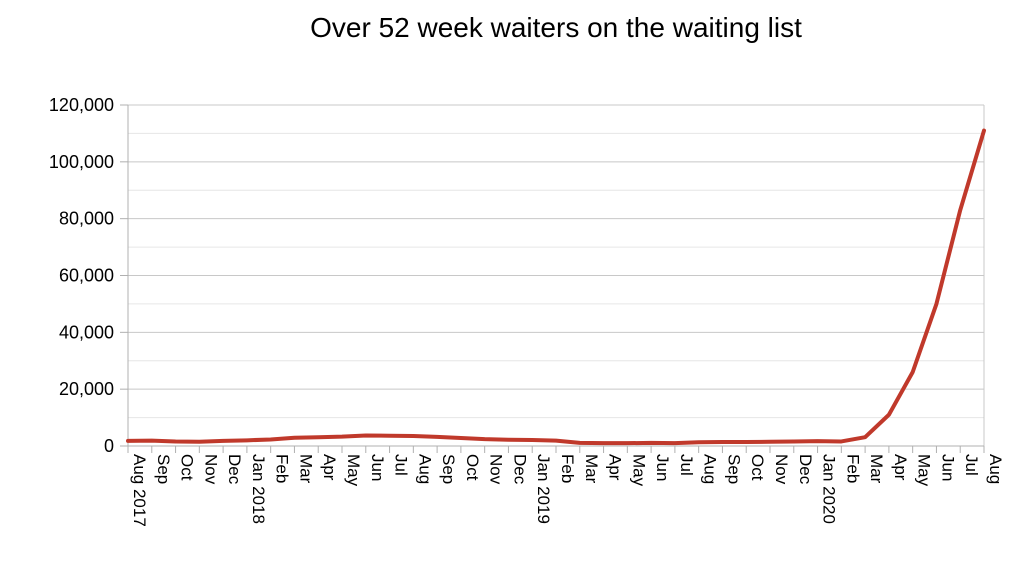  What do you see at coordinates (86, 219) in the screenshot?
I see `y-tick-label: 80,000` at bounding box center [86, 219].